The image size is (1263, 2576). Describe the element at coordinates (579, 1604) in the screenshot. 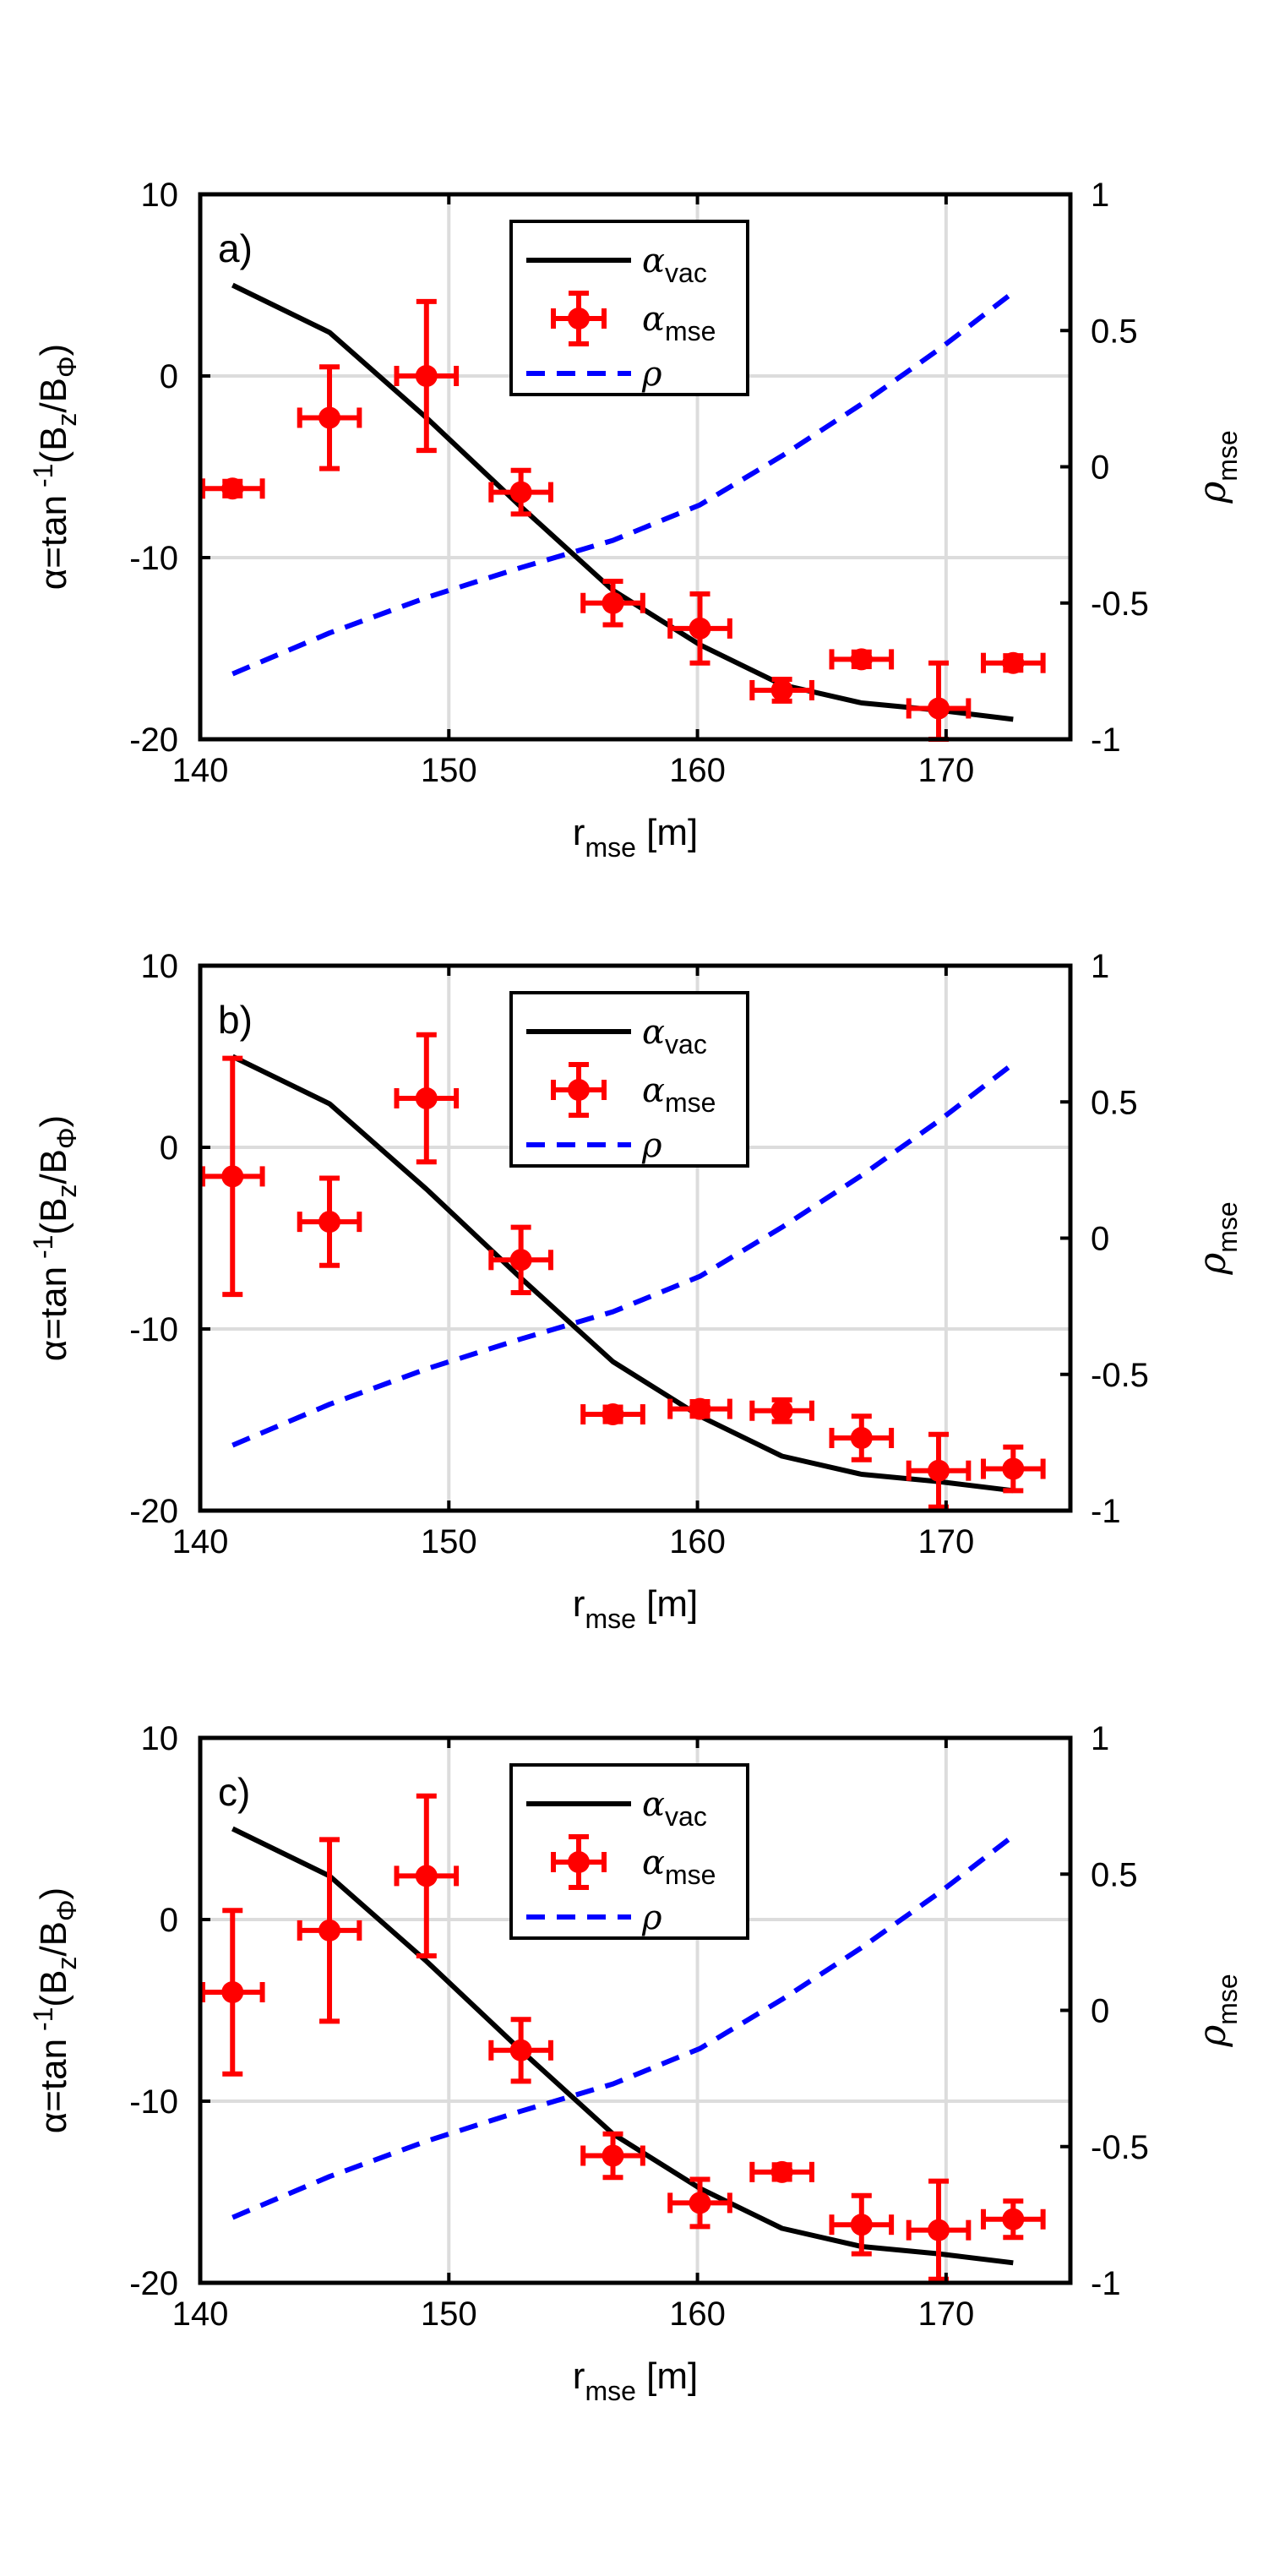

I see `x-label-base: r` at that location.